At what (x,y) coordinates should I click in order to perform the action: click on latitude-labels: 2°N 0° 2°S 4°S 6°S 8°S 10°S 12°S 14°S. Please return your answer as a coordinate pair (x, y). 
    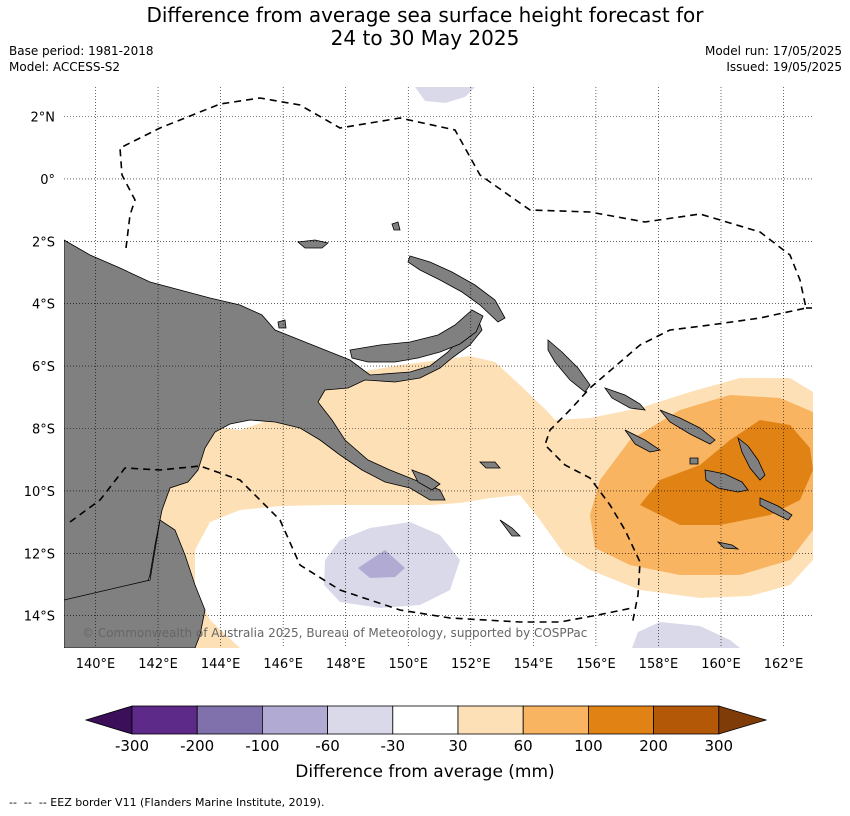
    Looking at the image, I should click on (39, 368).